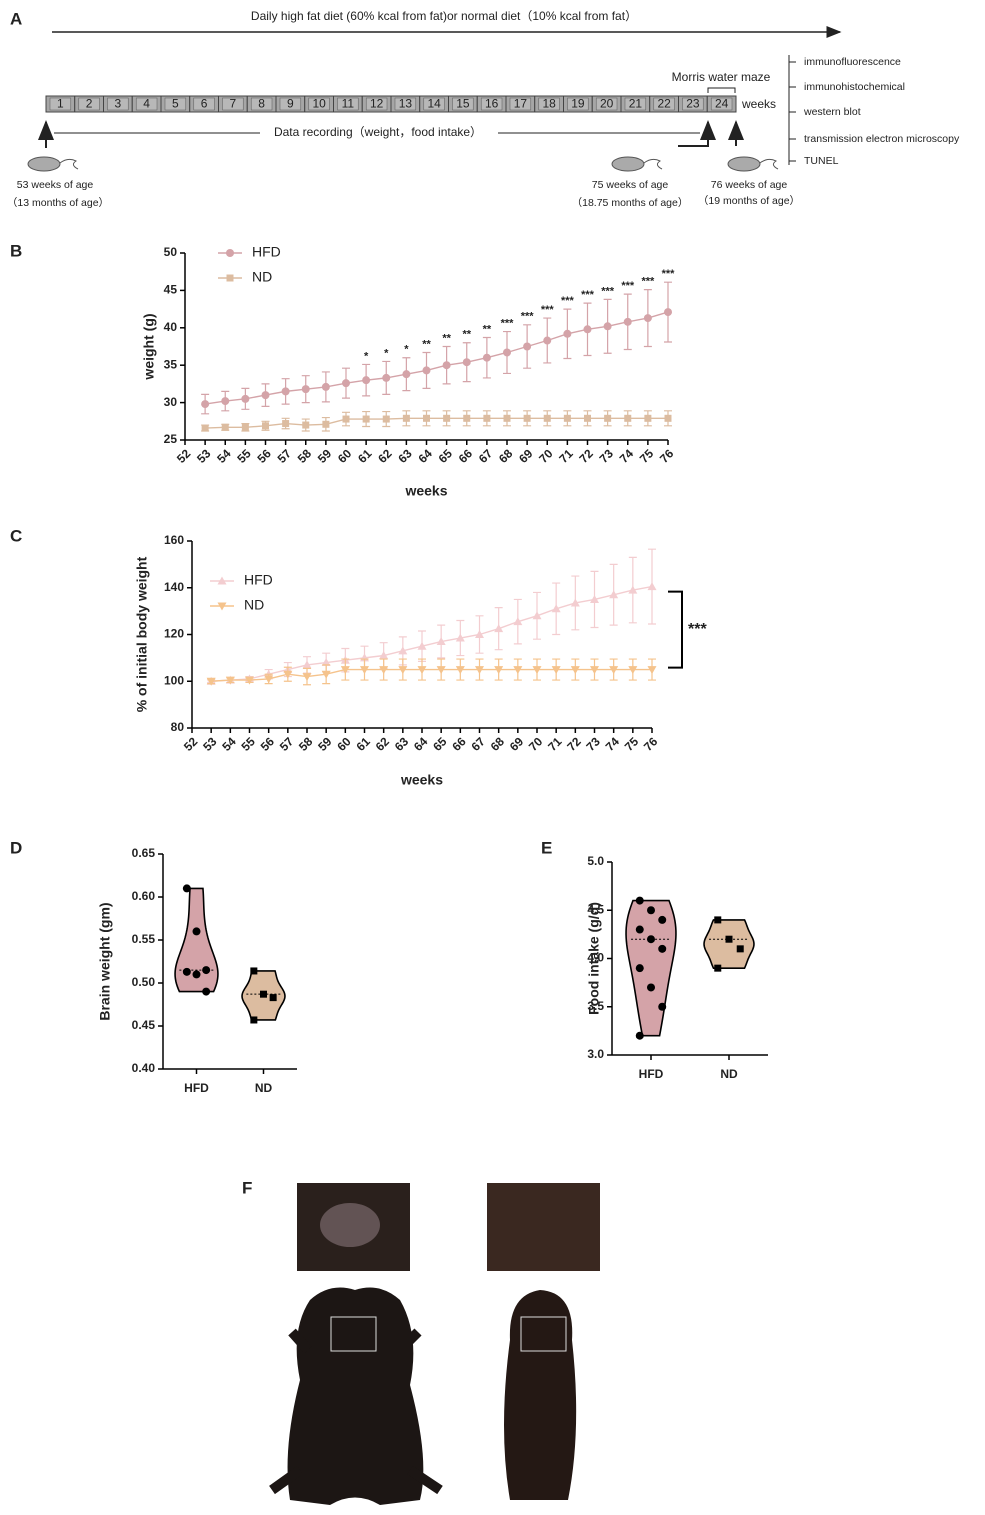  What do you see at coordinates (729, 1074) in the screenshot?
I see `x-tick-label: ND` at bounding box center [729, 1074].